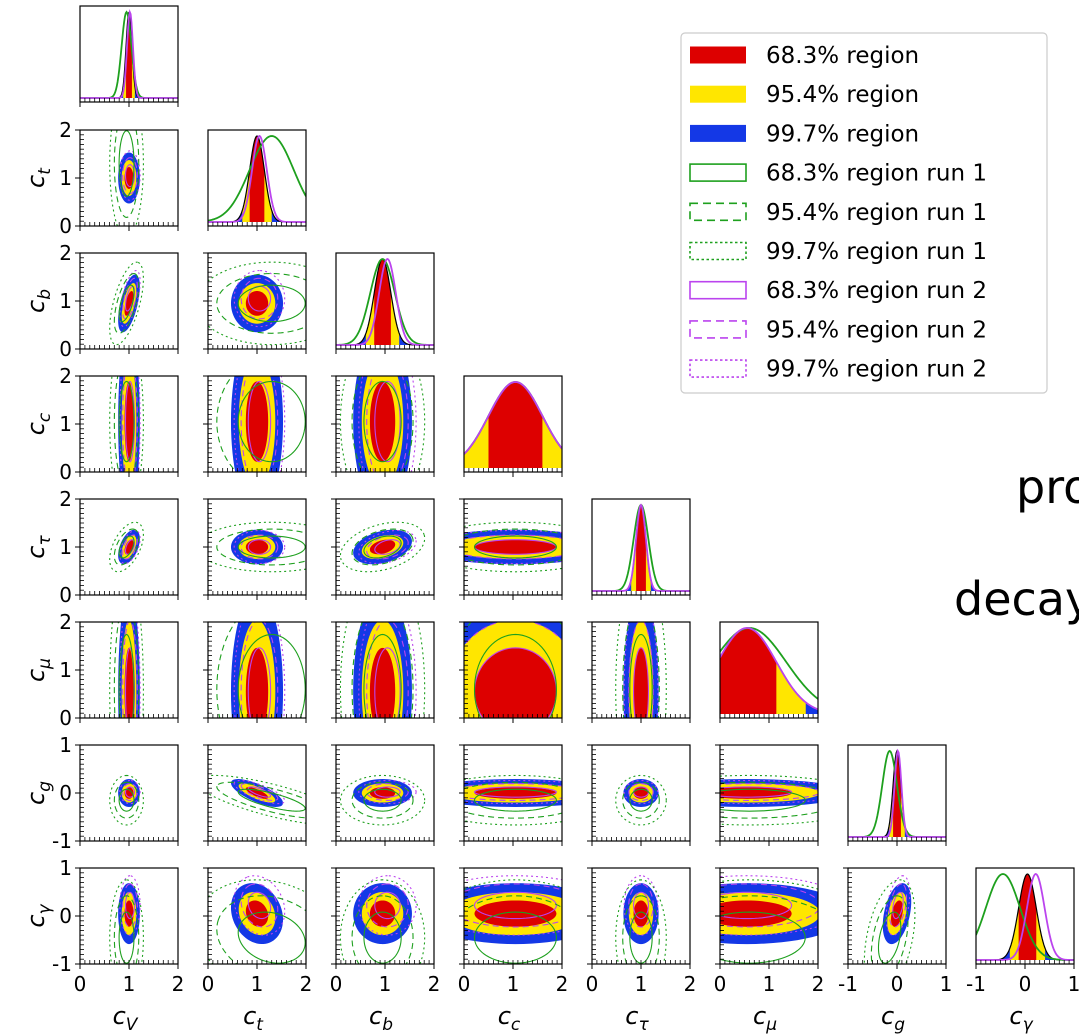 The width and height of the screenshot is (1079, 1034). What do you see at coordinates (509, 1018) in the screenshot?
I see `x-axis-label-cc: cc` at bounding box center [509, 1018].